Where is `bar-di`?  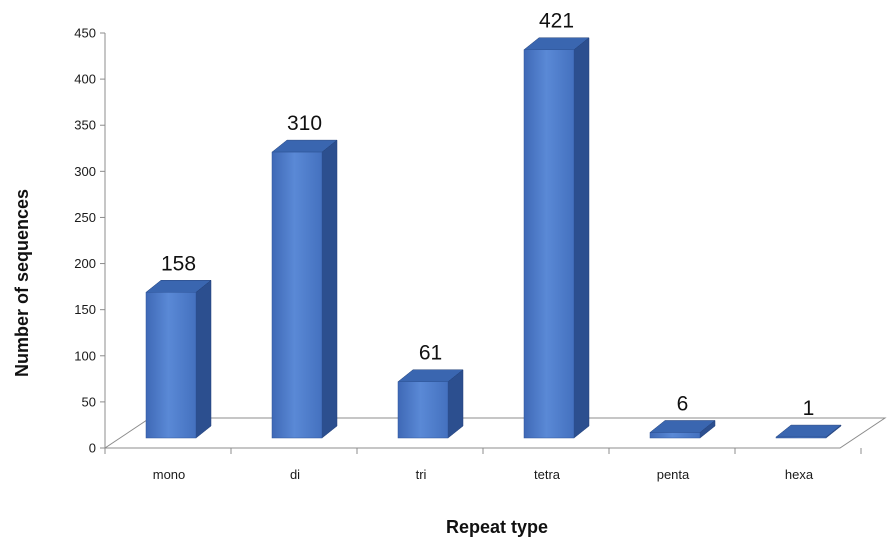
bar-di is located at coordinates (304, 289).